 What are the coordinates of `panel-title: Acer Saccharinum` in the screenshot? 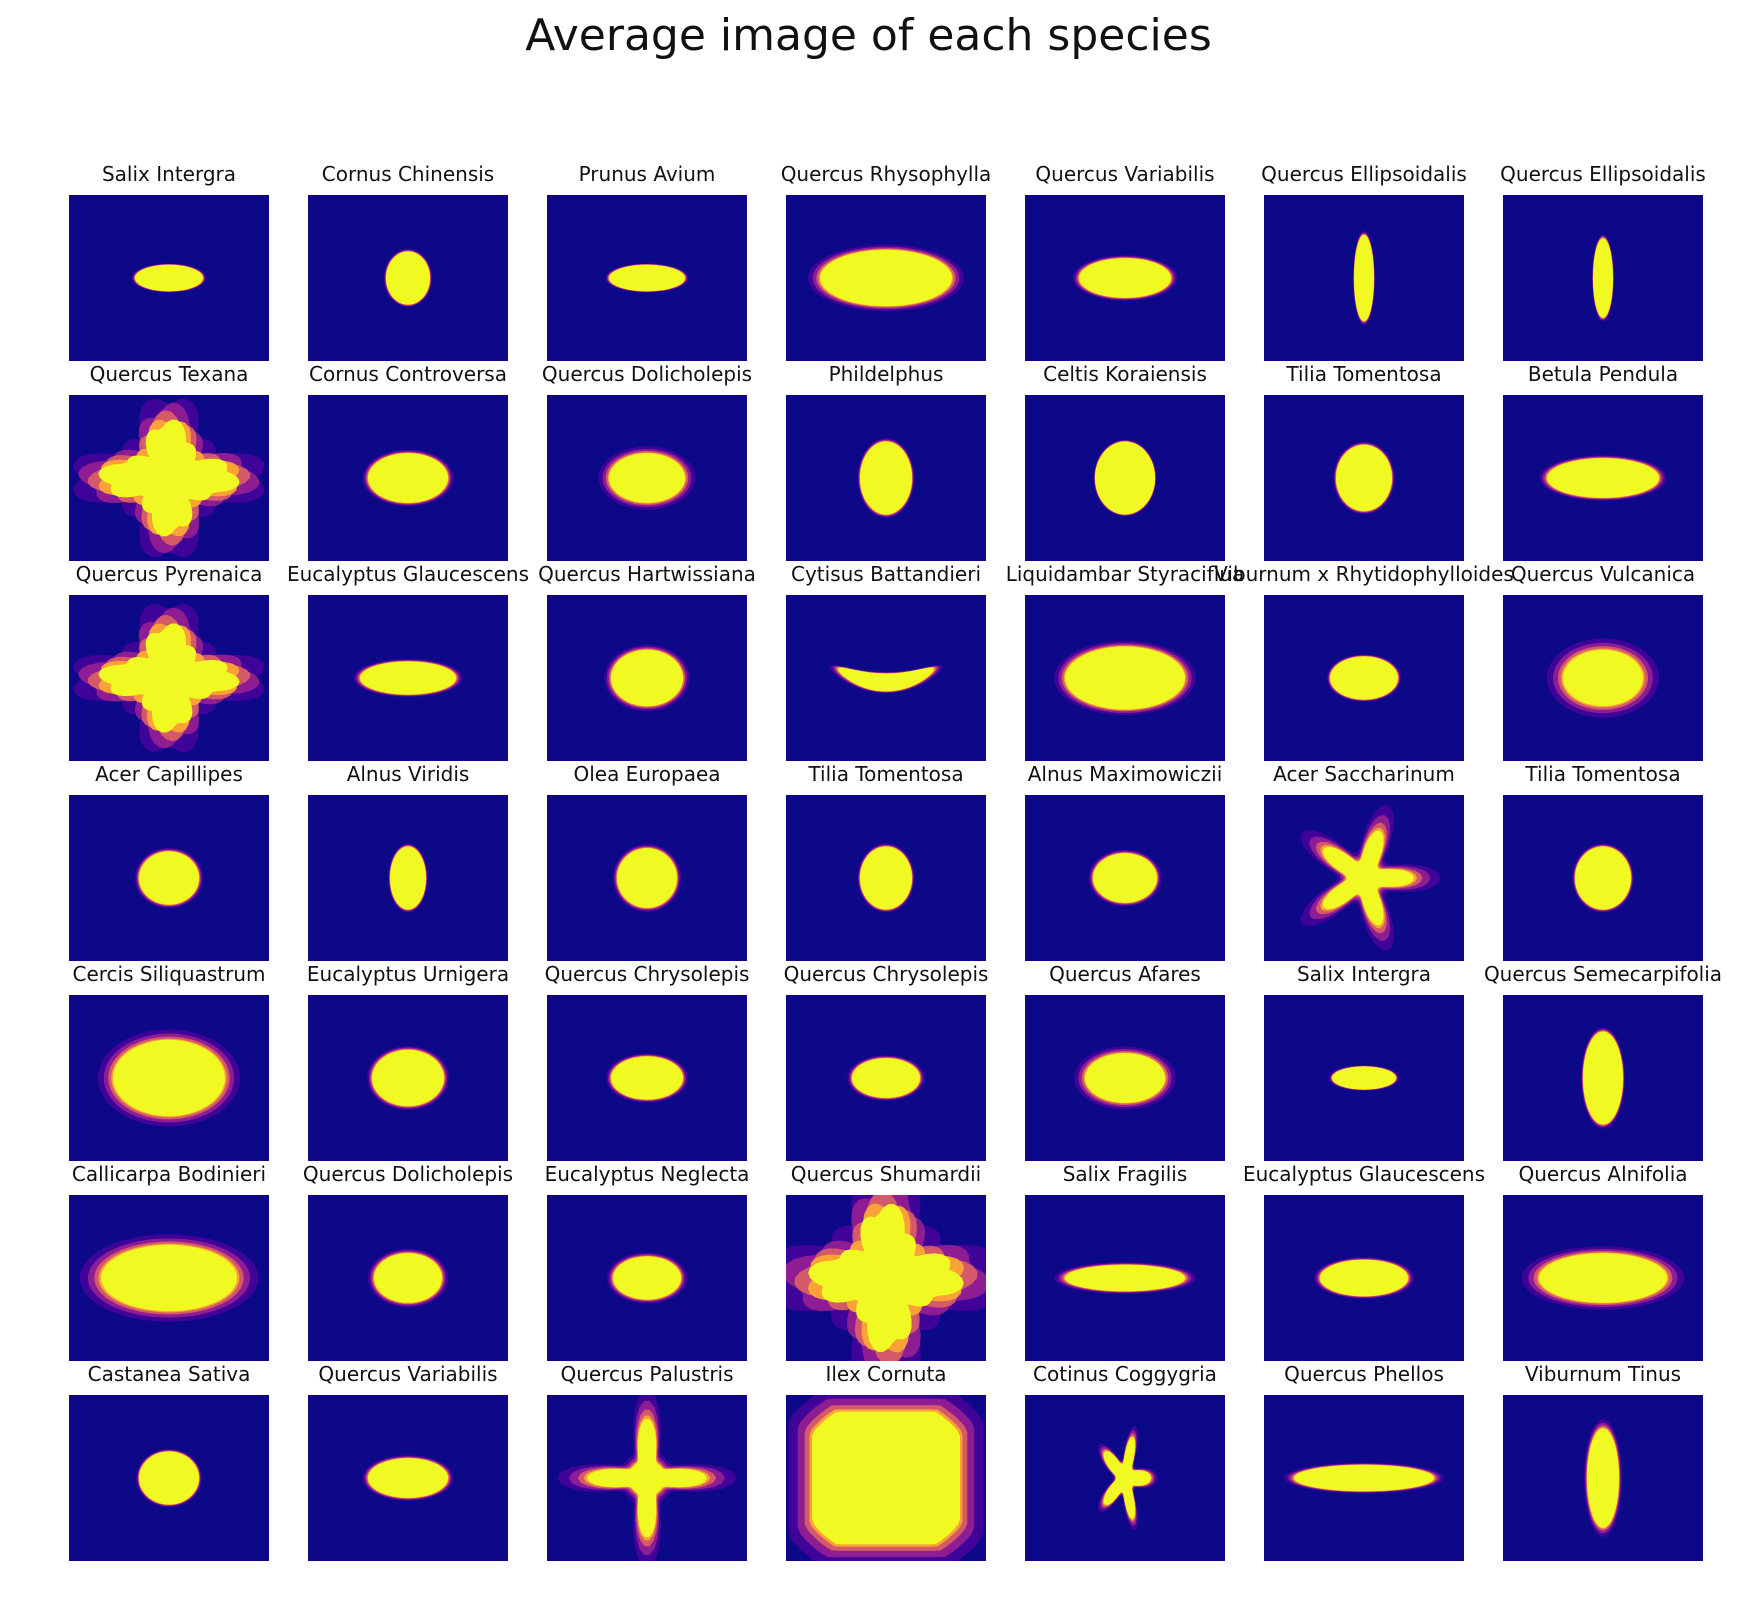 It's located at (1364, 774).